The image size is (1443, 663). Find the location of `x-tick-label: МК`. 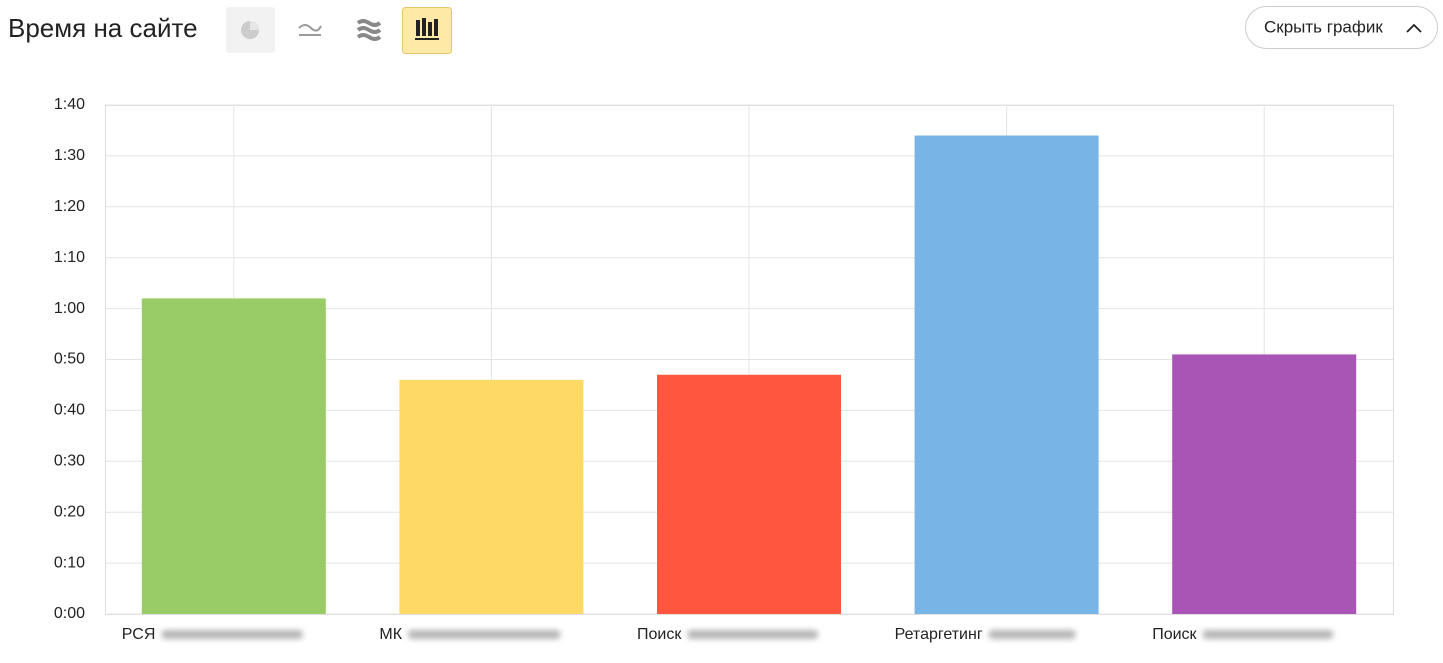

x-tick-label: МК is located at coordinates (390, 634).